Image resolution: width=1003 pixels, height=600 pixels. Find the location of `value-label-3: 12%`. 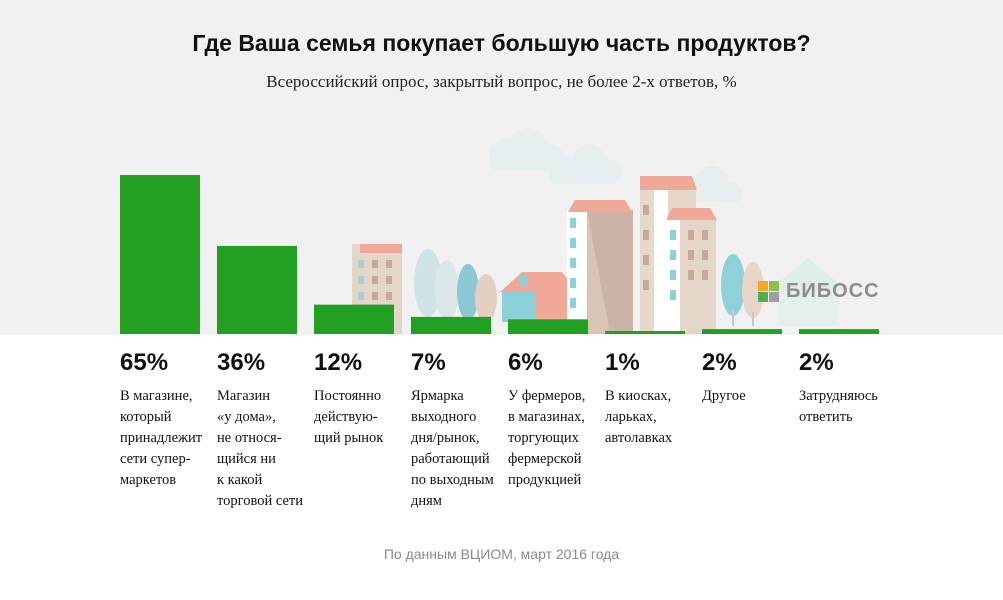

value-label-3: 12% is located at coordinates (338, 362).